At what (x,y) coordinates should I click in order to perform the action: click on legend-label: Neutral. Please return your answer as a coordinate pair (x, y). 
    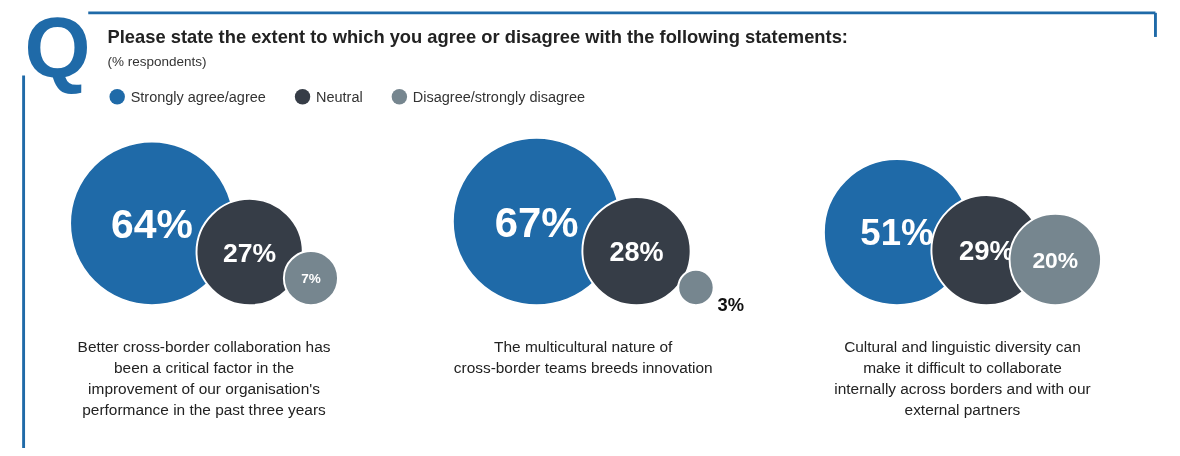
    Looking at the image, I should click on (339, 96).